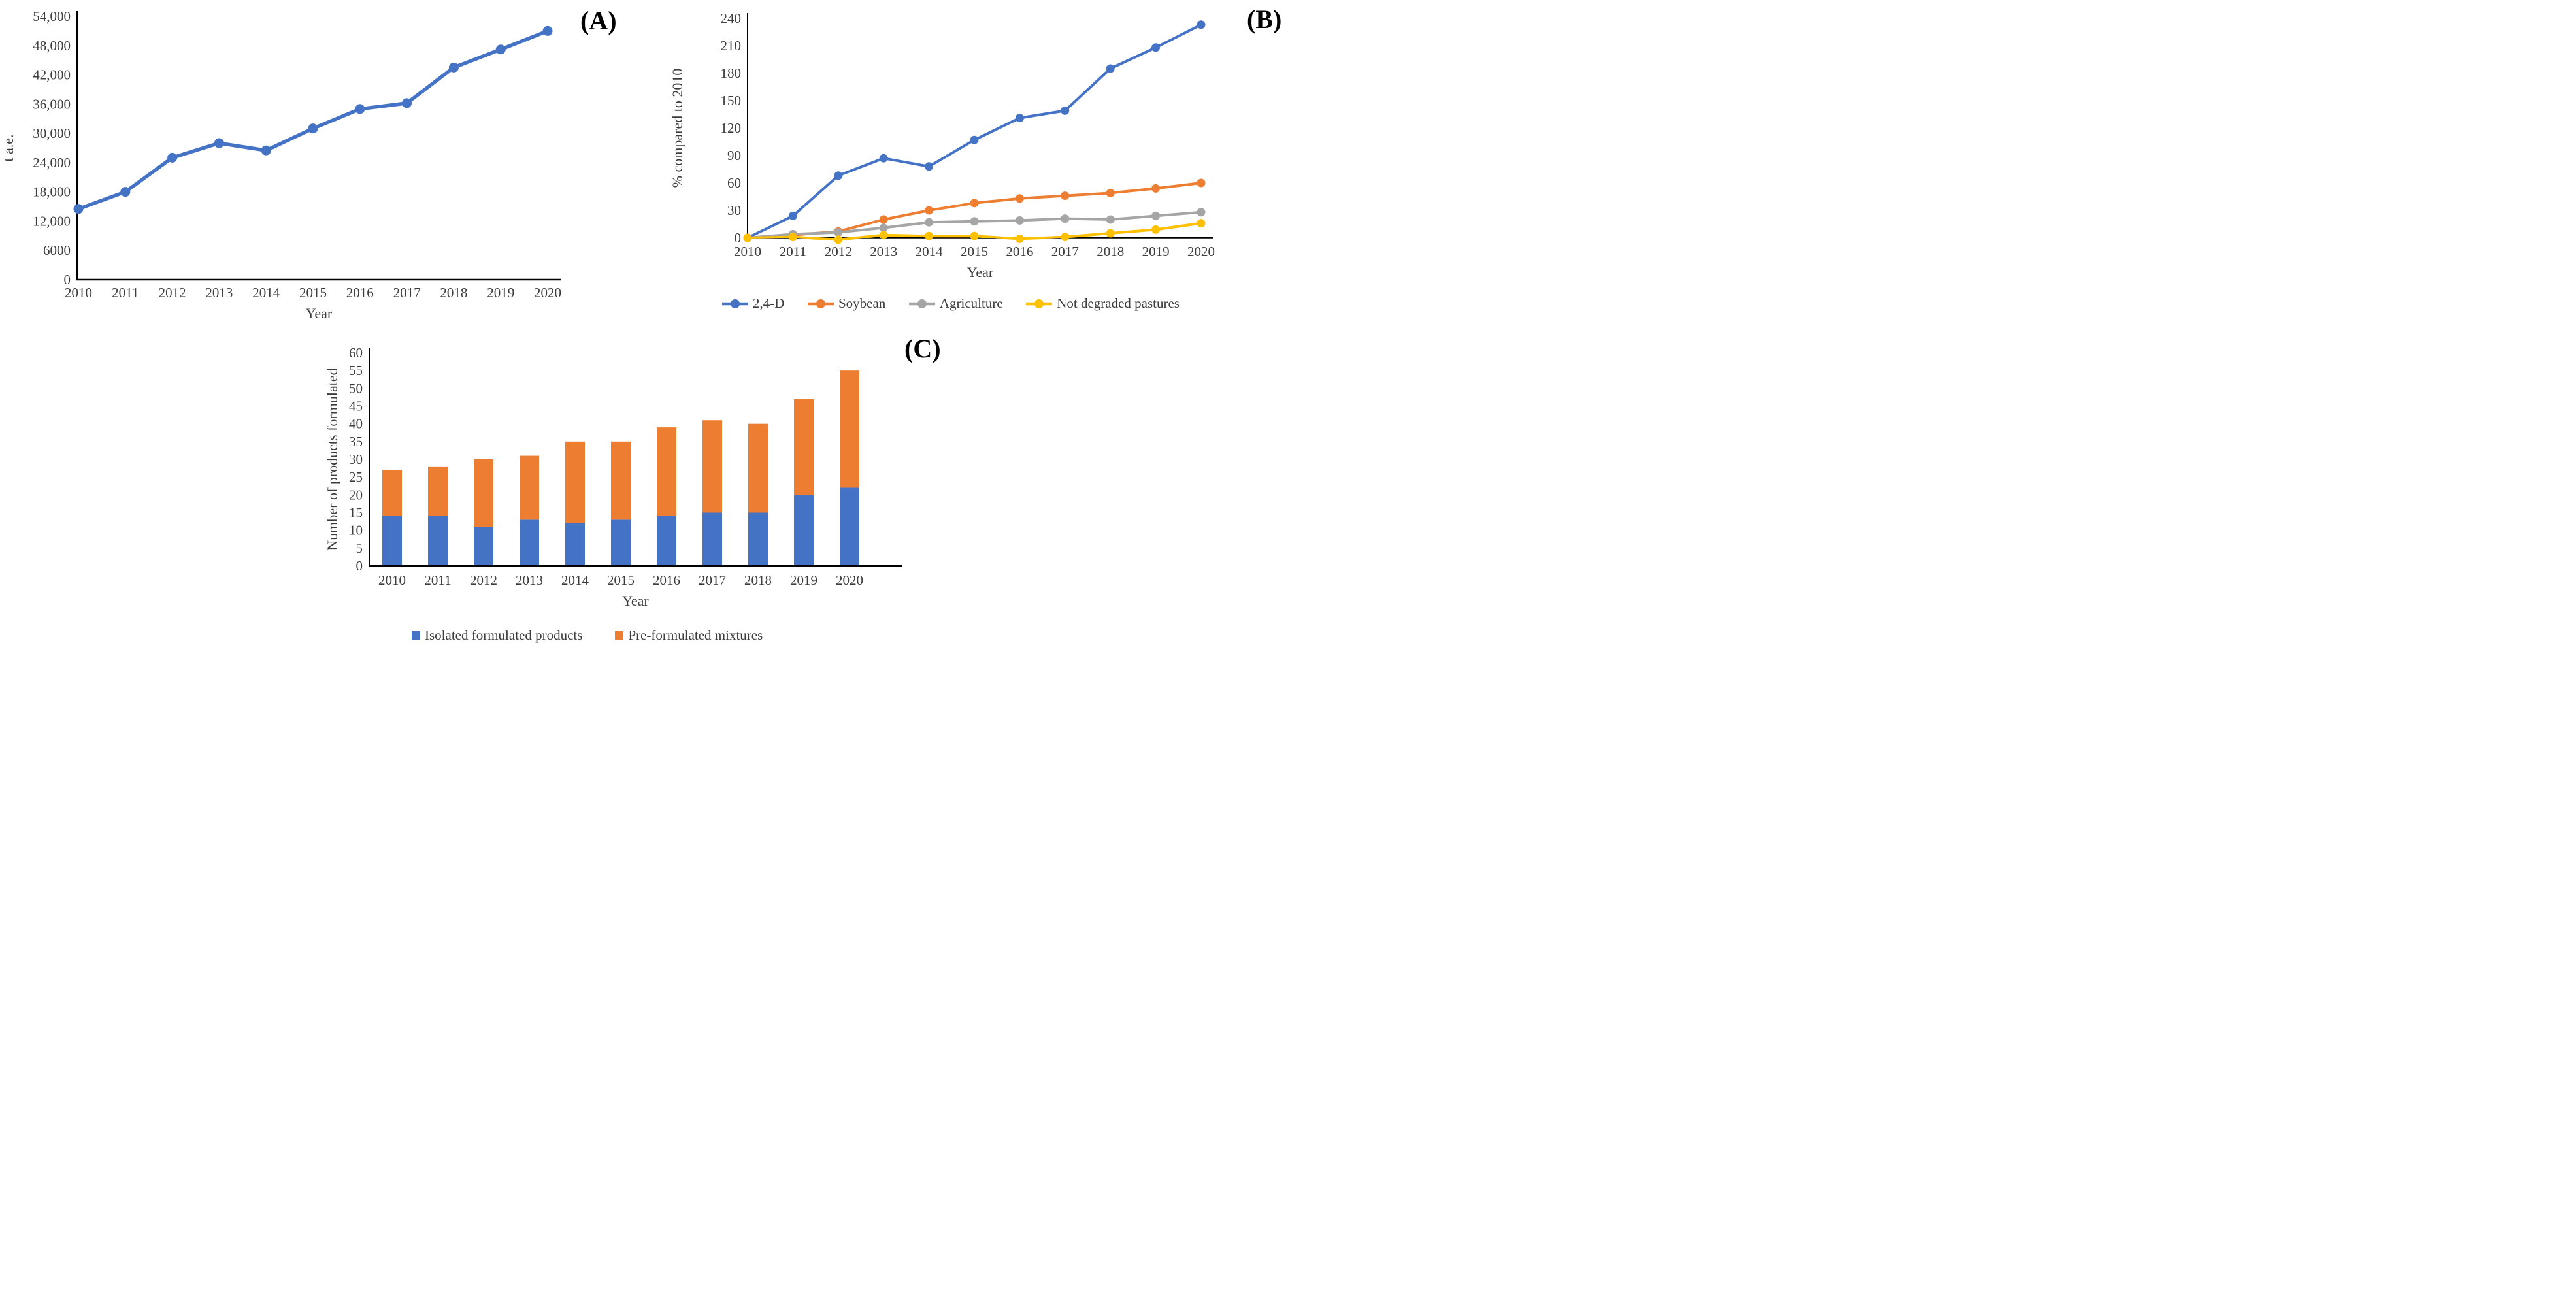 The width and height of the screenshot is (2576, 1314). Describe the element at coordinates (67, 279) in the screenshot. I see `y-tick-label: 0` at that location.